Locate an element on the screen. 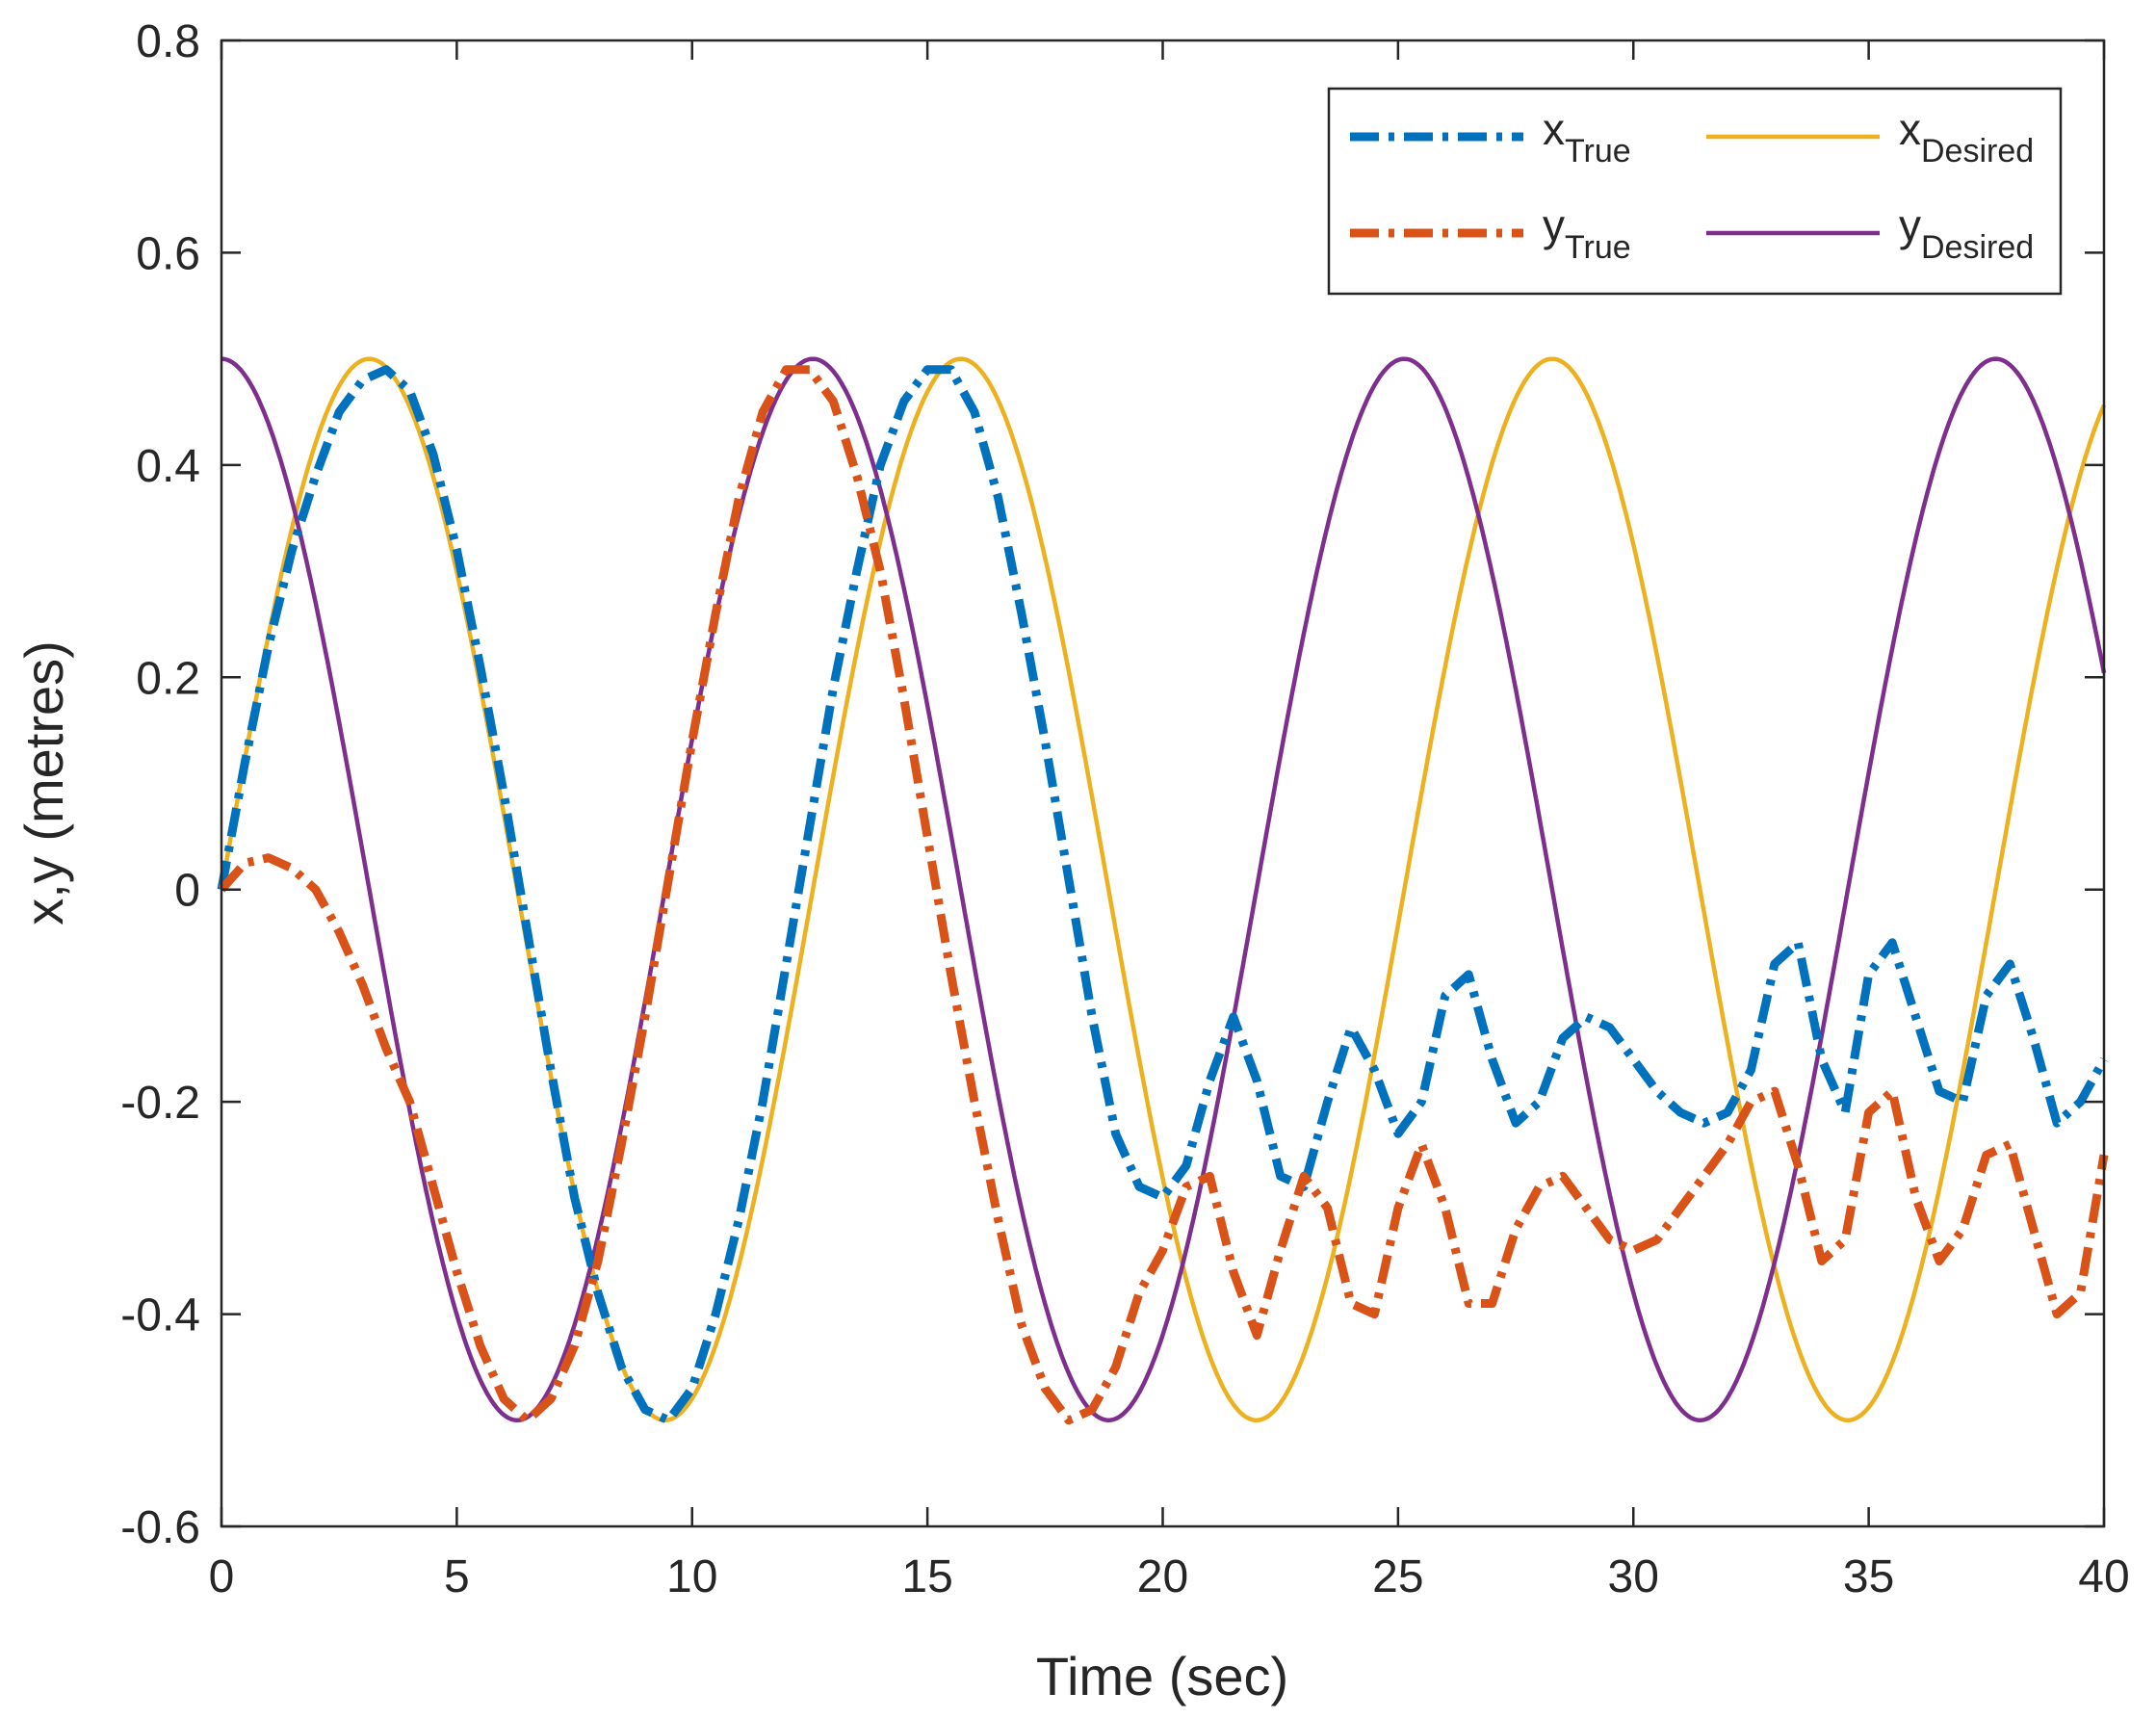 The width and height of the screenshot is (2156, 1719). legend-label: xDesired is located at coordinates (1966, 137).